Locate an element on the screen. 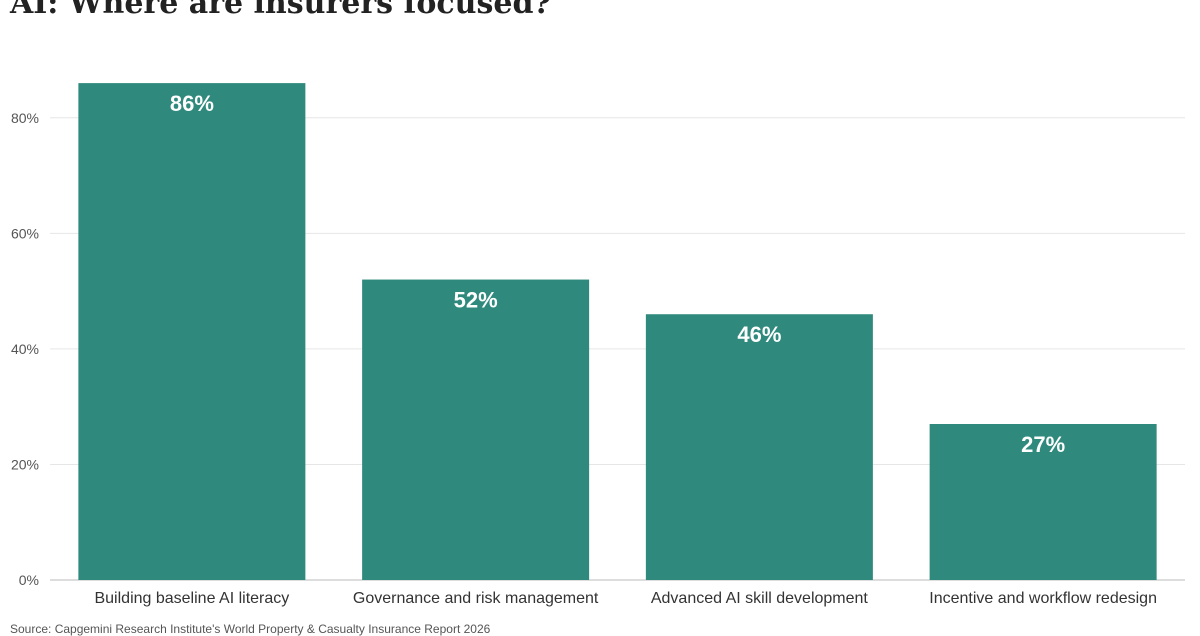 The width and height of the screenshot is (1200, 636). y-axis-ticks: 0% 20% 40% 60% 80% is located at coordinates (25, 349).